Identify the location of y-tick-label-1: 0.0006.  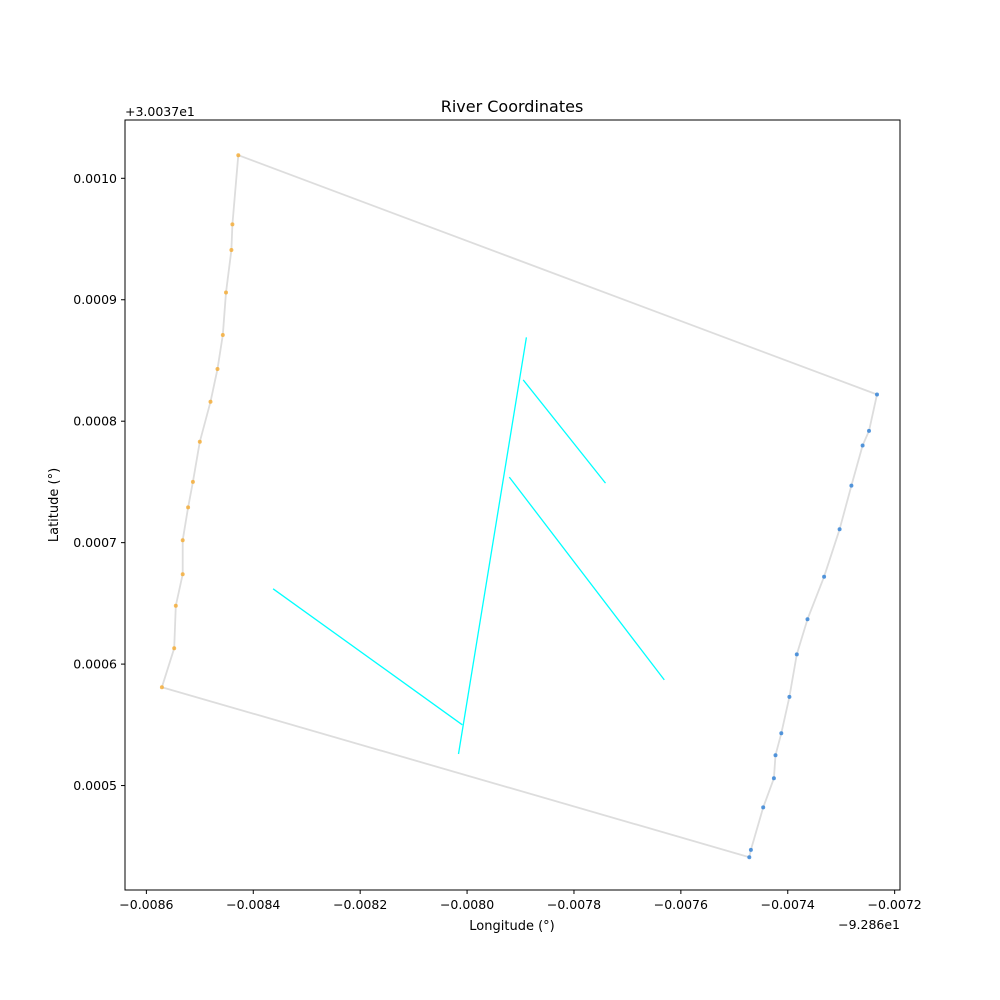
(95, 664).